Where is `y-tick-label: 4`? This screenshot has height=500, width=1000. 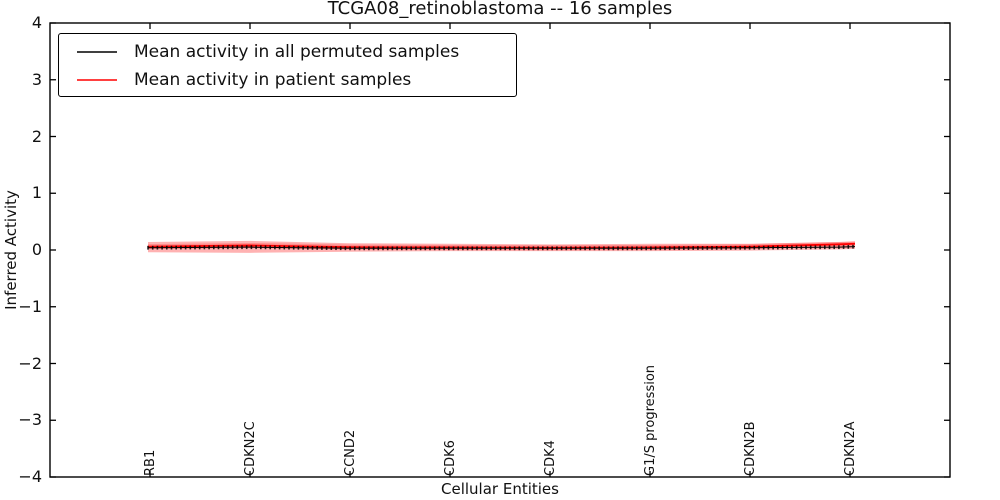 y-tick-label: 4 is located at coordinates (36, 22).